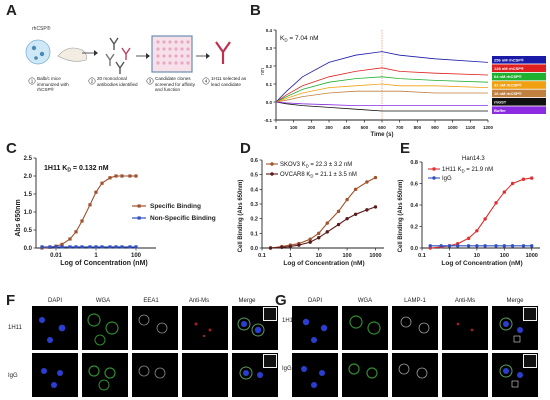 The image size is (550, 400). What do you see at coordinates (269, 84) in the screenshot?
I see `y-tick-label: 0.1` at bounding box center [269, 84].